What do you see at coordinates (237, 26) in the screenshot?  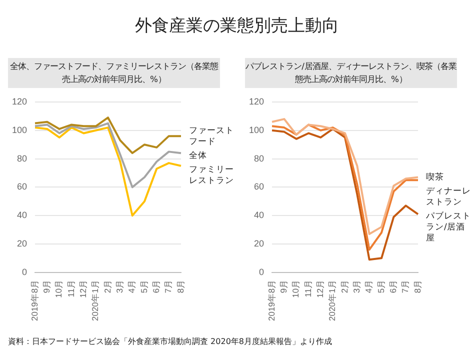 I see `text: 外食産業の業態別売上動向` at bounding box center [237, 26].